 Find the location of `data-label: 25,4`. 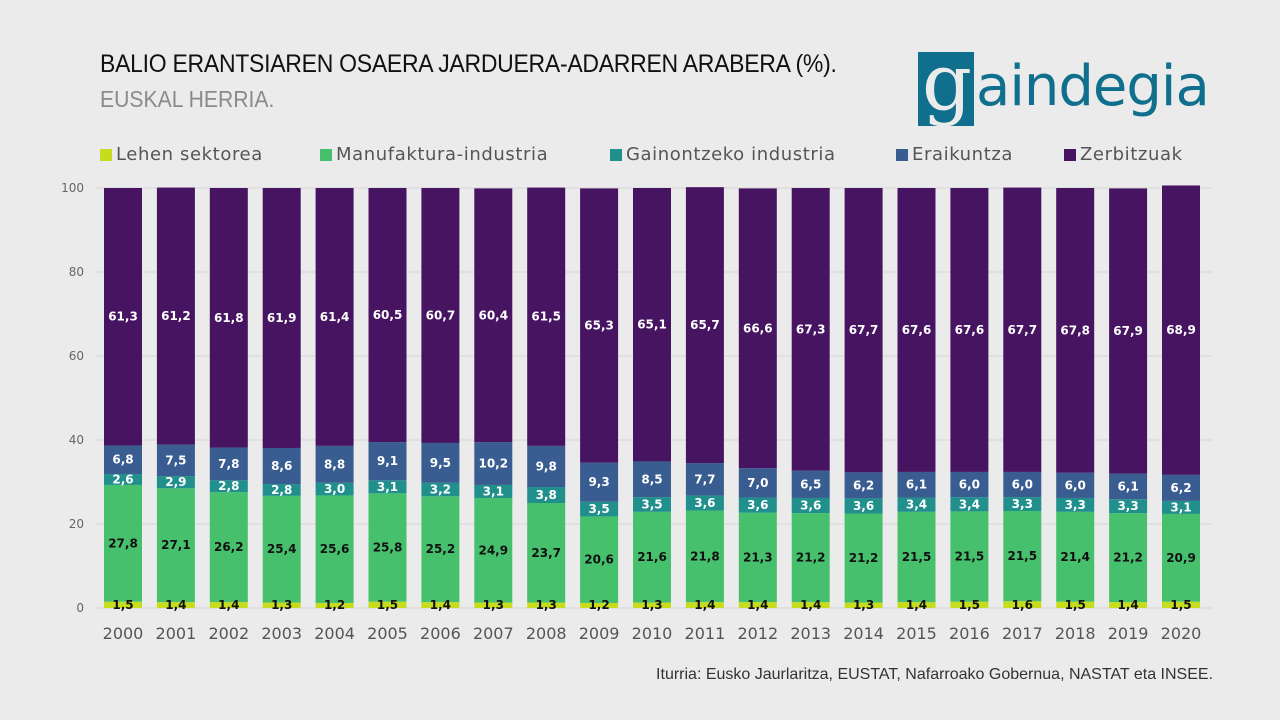

data-label: 25,4 is located at coordinates (282, 549).